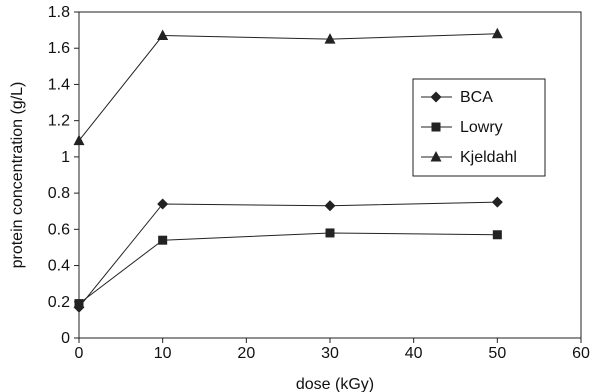  What do you see at coordinates (476, 97) in the screenshot?
I see `legend-label-bca: BCA` at bounding box center [476, 97].